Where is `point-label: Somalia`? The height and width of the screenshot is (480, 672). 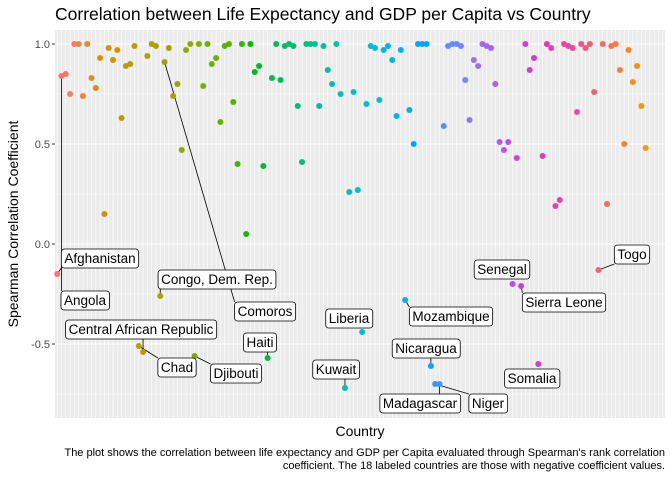
point-label: Somalia is located at coordinates (532, 378).